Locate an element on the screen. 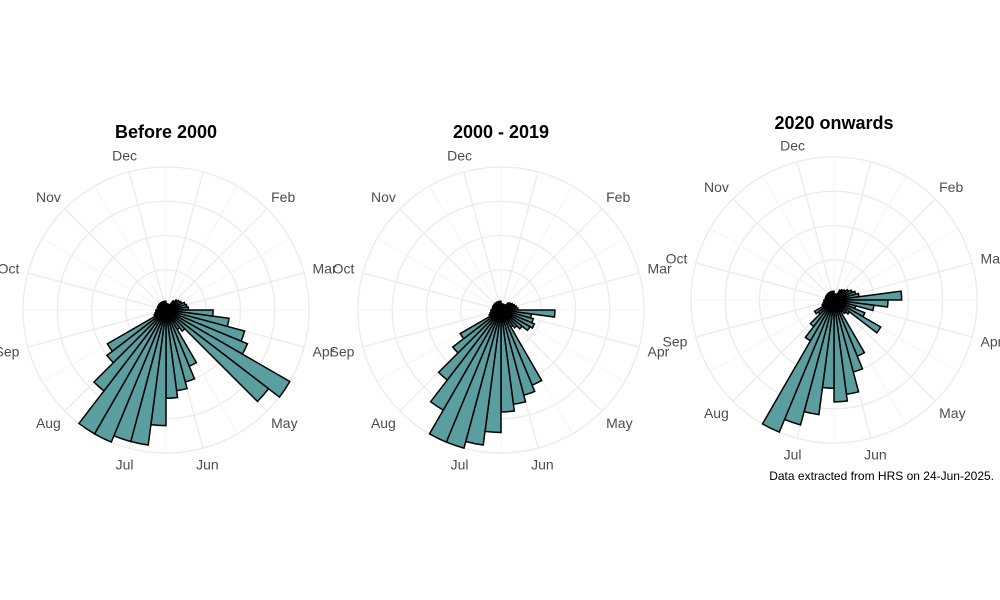 Image resolution: width=1000 pixels, height=600 pixels. chart-title: Before 2000 is located at coordinates (166, 132).